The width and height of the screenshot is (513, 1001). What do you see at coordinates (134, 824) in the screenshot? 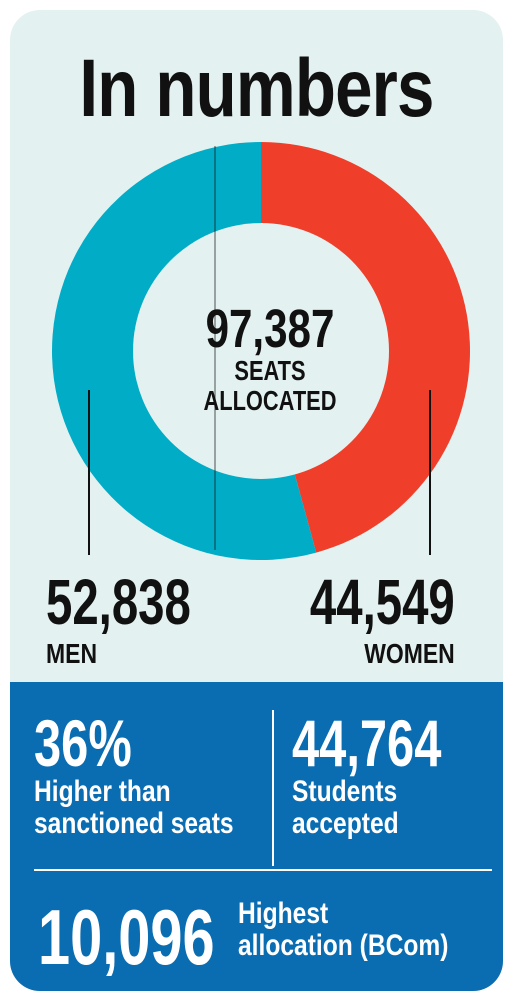
I see `percent-desc-2: sanctioned seats` at bounding box center [134, 824].